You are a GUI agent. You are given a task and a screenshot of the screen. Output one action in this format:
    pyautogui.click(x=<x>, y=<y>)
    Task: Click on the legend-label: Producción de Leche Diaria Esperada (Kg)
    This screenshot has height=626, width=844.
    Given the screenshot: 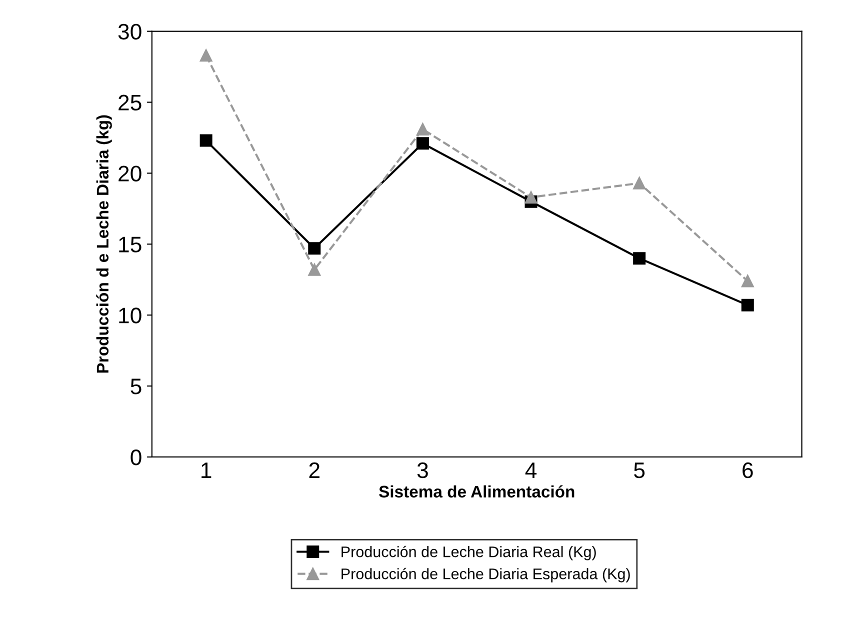 What is the action you would take?
    pyautogui.click(x=486, y=575)
    